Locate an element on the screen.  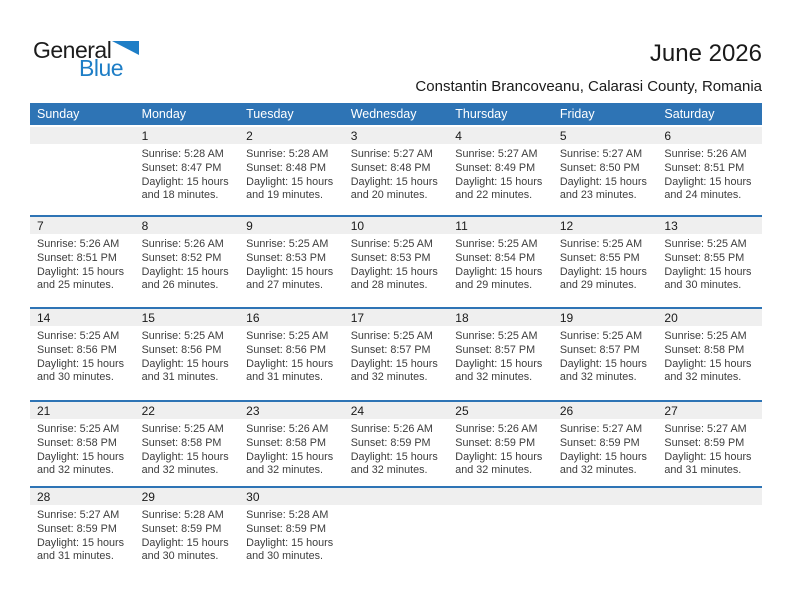
day-number: 13 is located at coordinates (671, 226).